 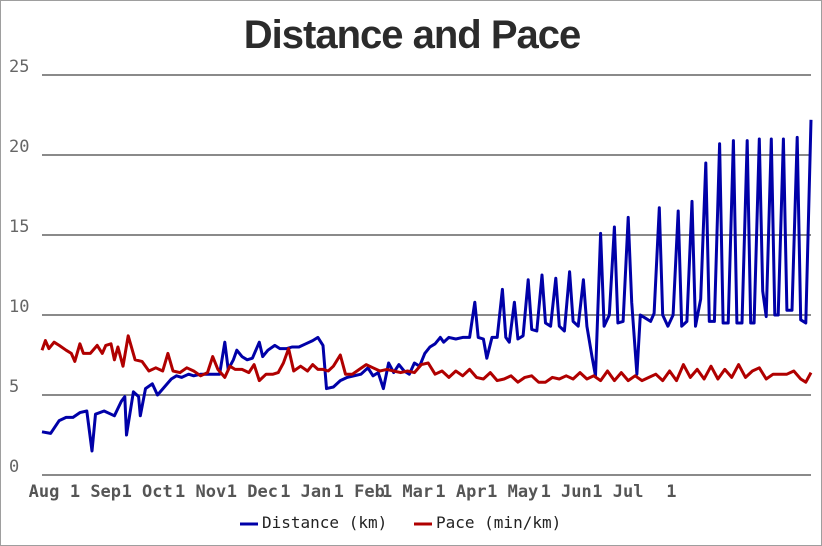 What do you see at coordinates (407, 492) in the screenshot?
I see `x-tick-label: 1 Mar` at bounding box center [407, 492].